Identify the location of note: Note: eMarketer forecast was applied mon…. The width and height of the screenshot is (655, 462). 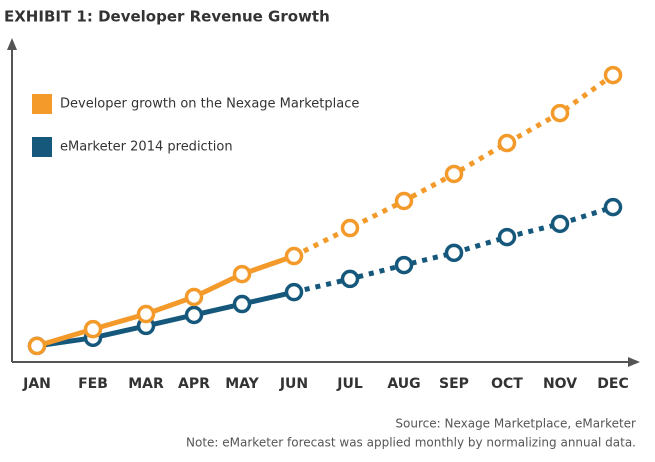
(411, 443).